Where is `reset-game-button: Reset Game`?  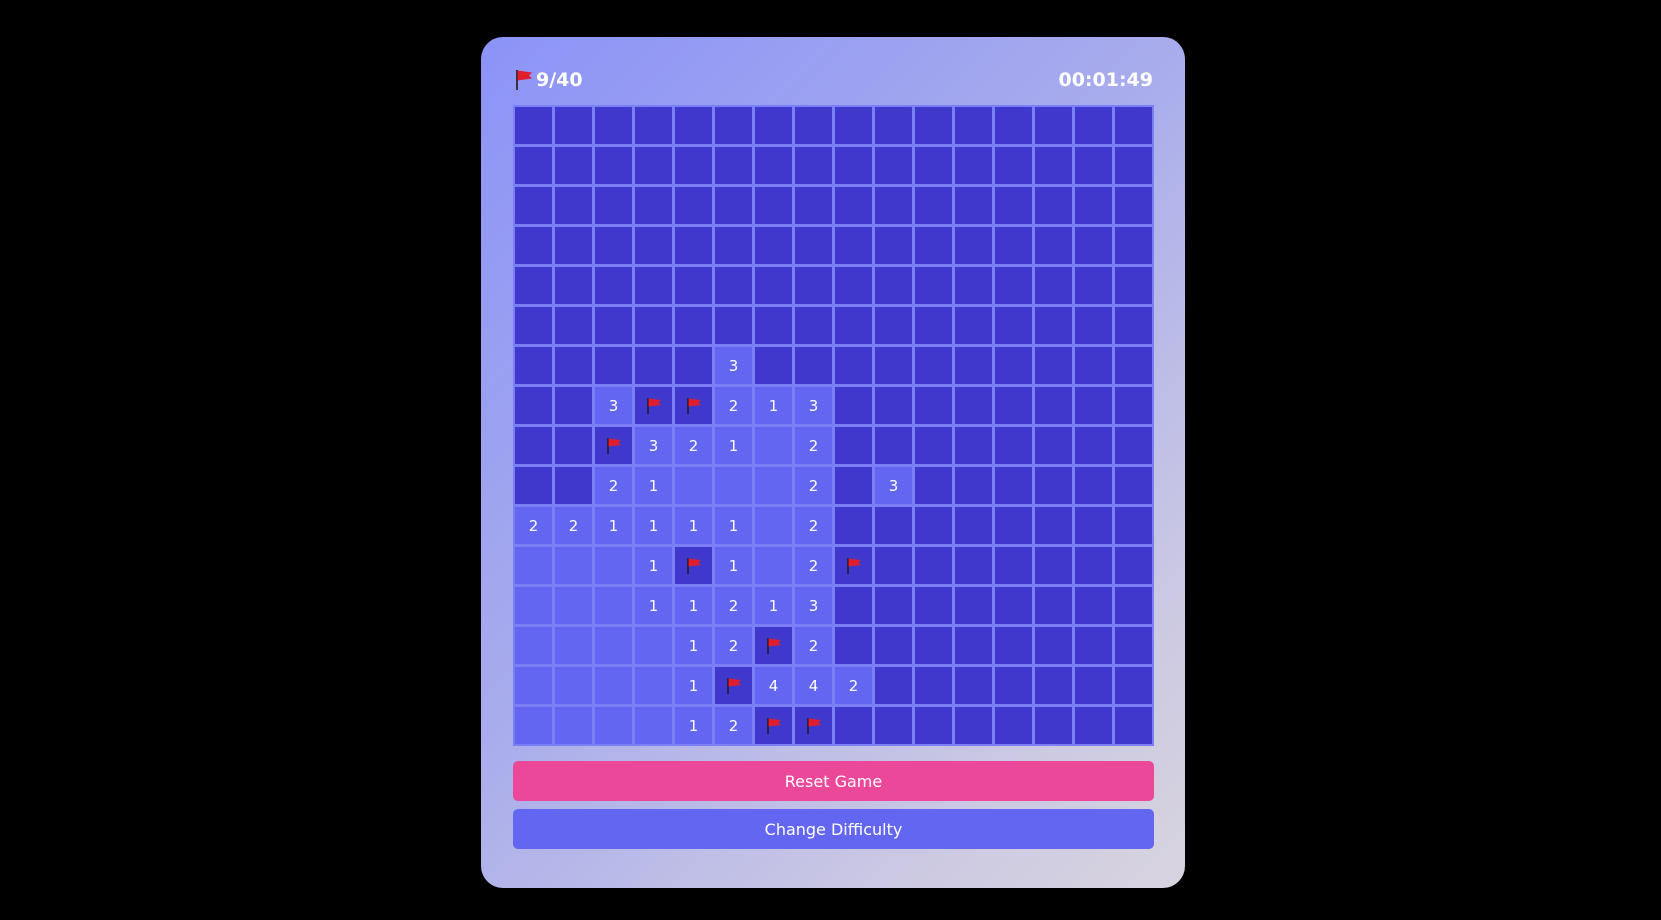
reset-game-button: Reset Game is located at coordinates (833, 781).